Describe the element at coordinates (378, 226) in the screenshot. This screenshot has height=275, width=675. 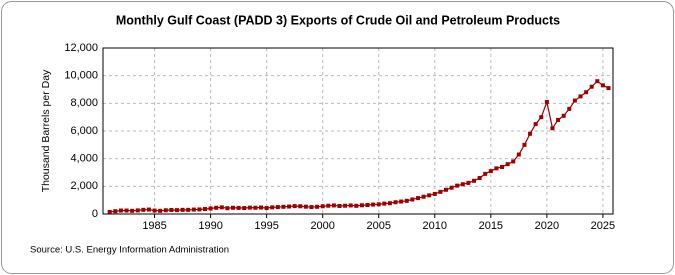
I see `x-tick-label: 2005` at that location.